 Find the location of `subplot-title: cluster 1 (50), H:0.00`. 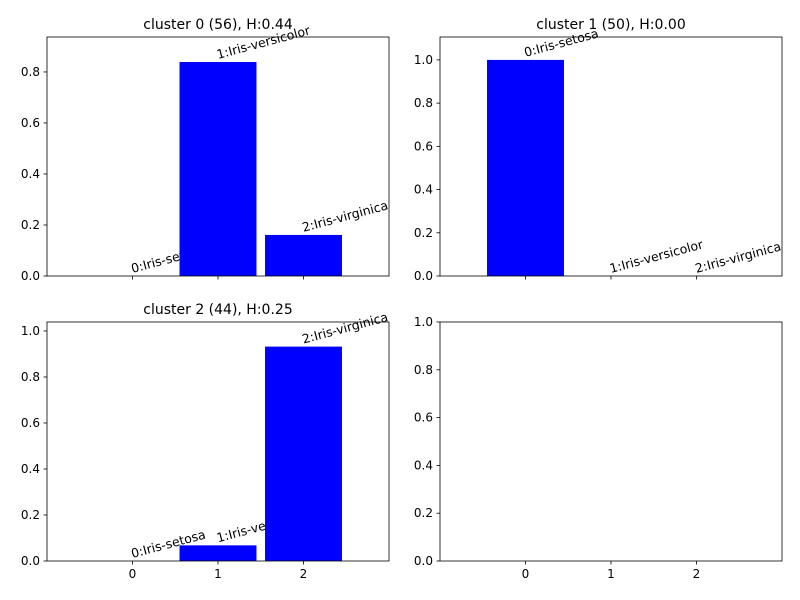

subplot-title: cluster 1 (50), H:0.00 is located at coordinates (610, 25).